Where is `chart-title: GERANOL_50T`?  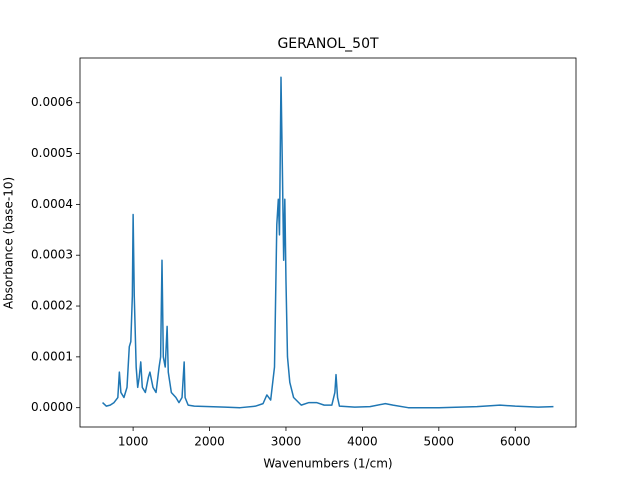 chart-title: GERANOL_50T is located at coordinates (328, 44).